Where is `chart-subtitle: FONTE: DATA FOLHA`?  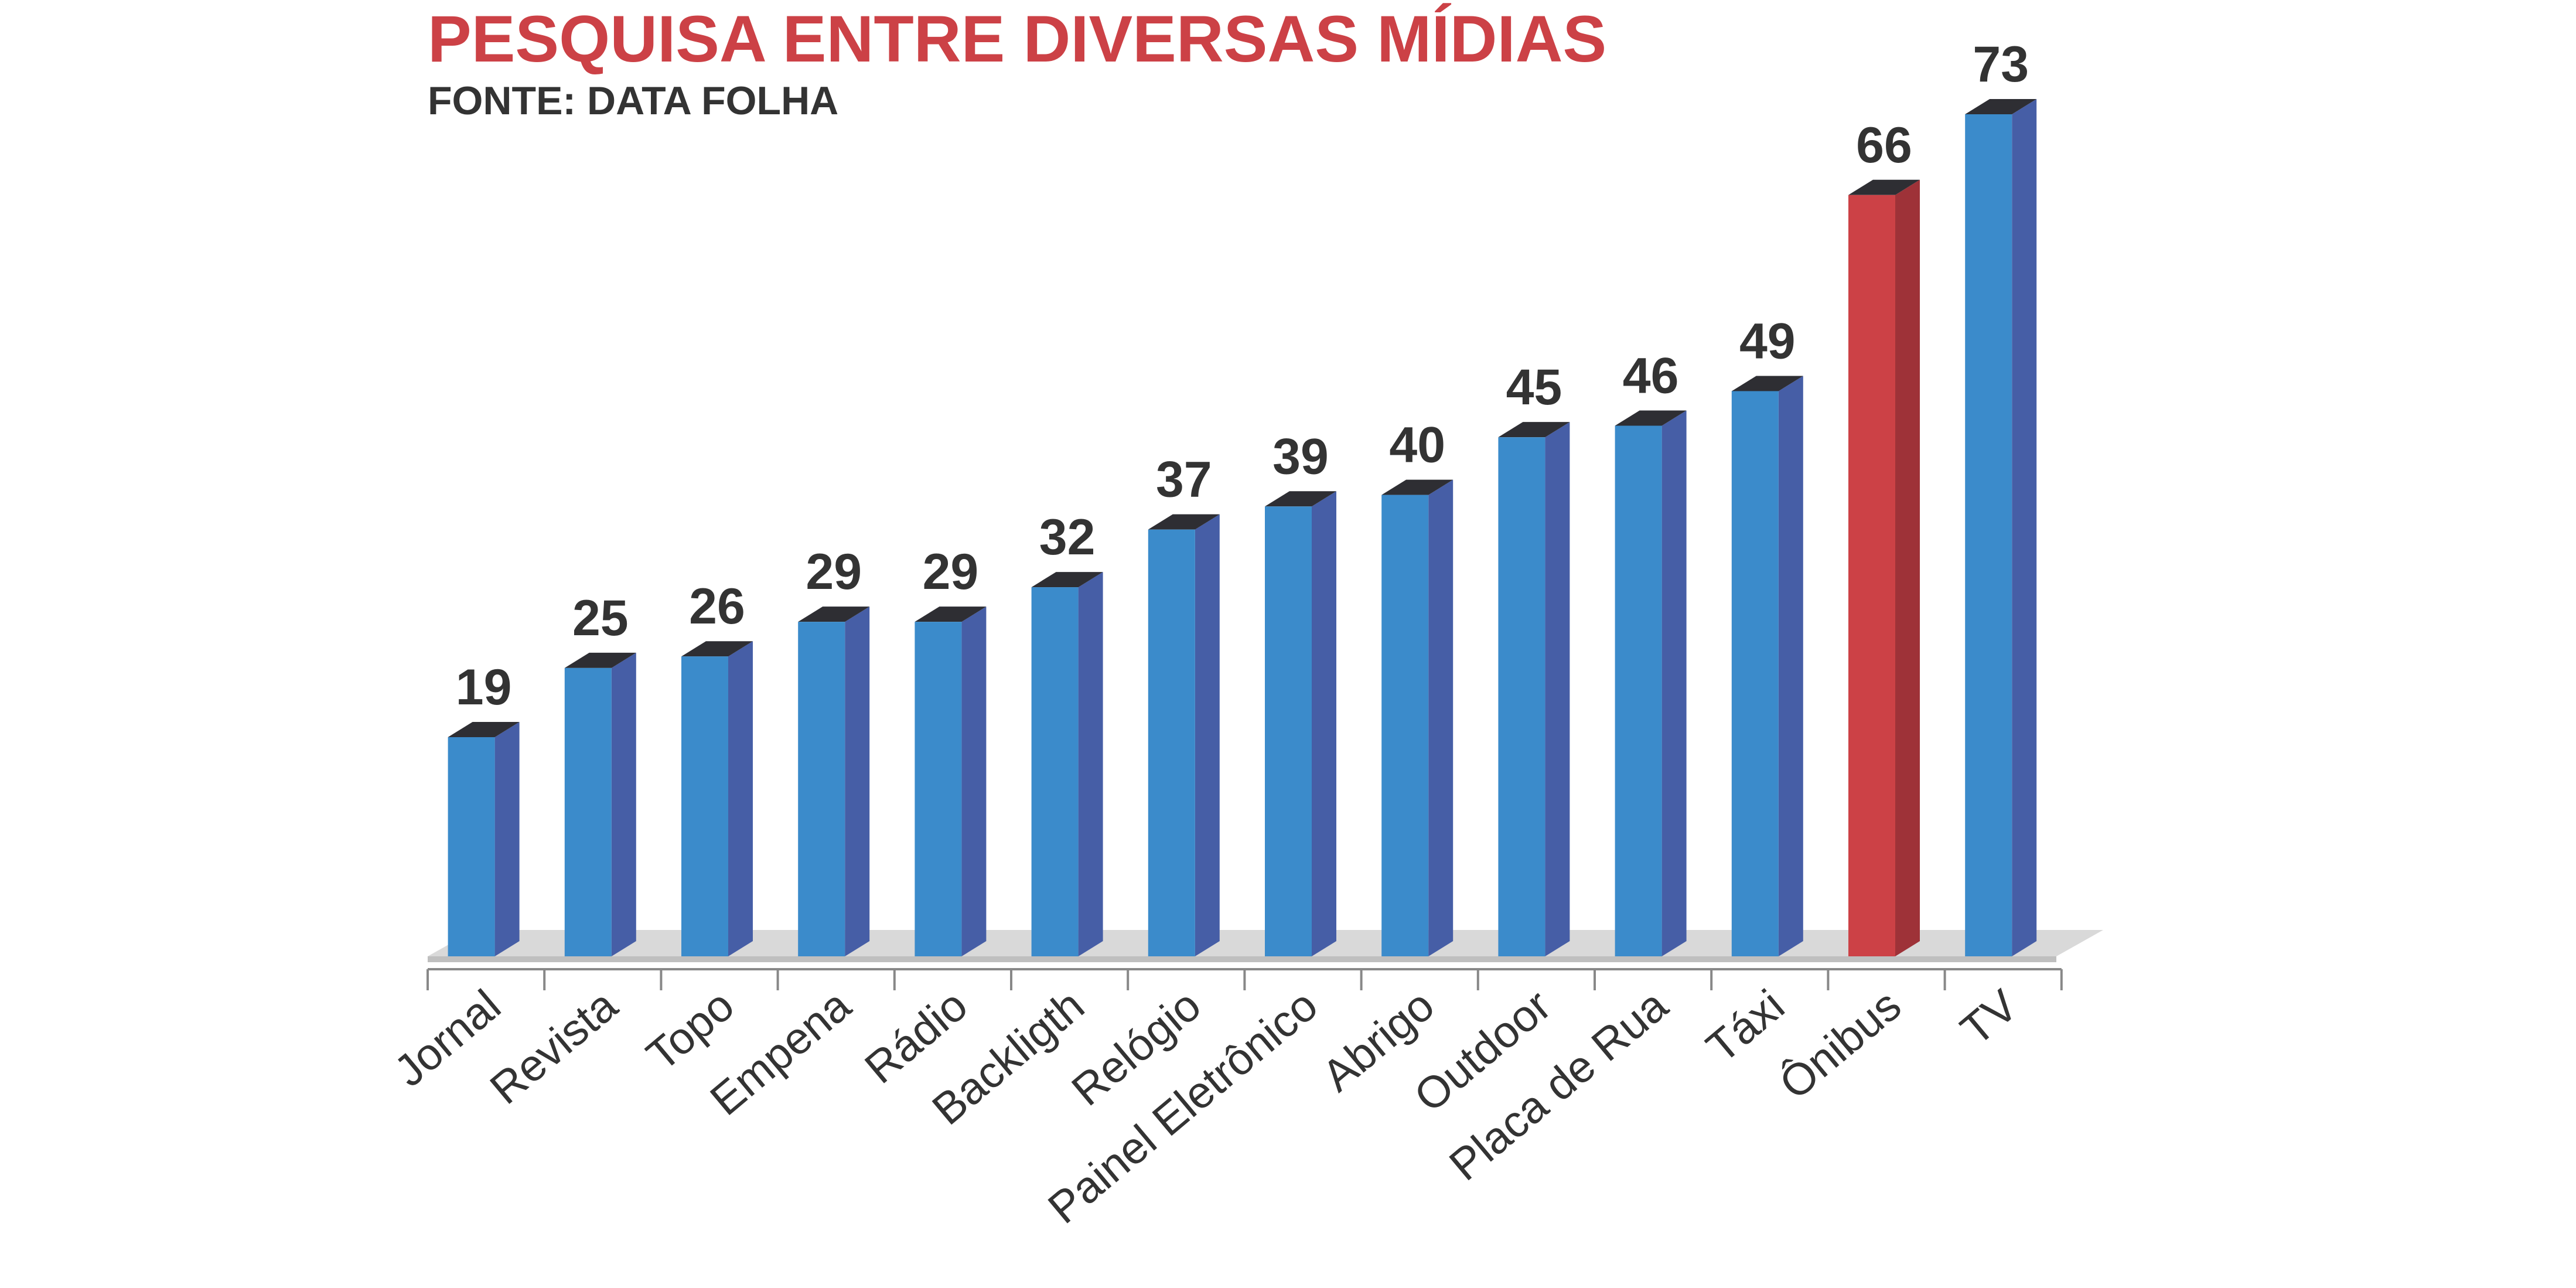 chart-subtitle: FONTE: DATA FOLHA is located at coordinates (633, 101).